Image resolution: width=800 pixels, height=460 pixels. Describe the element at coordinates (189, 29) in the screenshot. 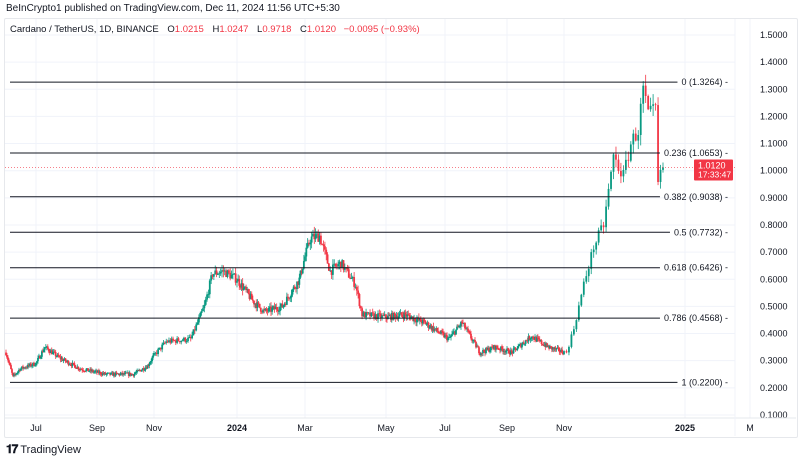

I see `open-value: 1.0215` at that location.